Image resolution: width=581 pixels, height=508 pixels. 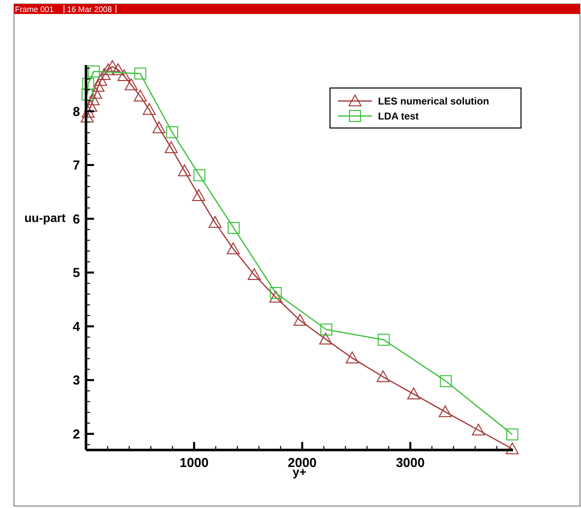 I want to click on text: 16 Mar 2008, so click(x=89, y=9).